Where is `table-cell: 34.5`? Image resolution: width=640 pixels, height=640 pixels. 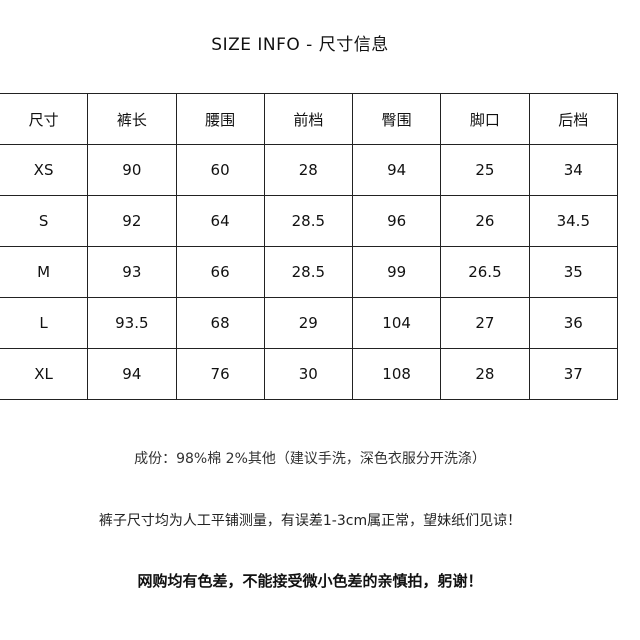 table-cell: 34.5 is located at coordinates (573, 221).